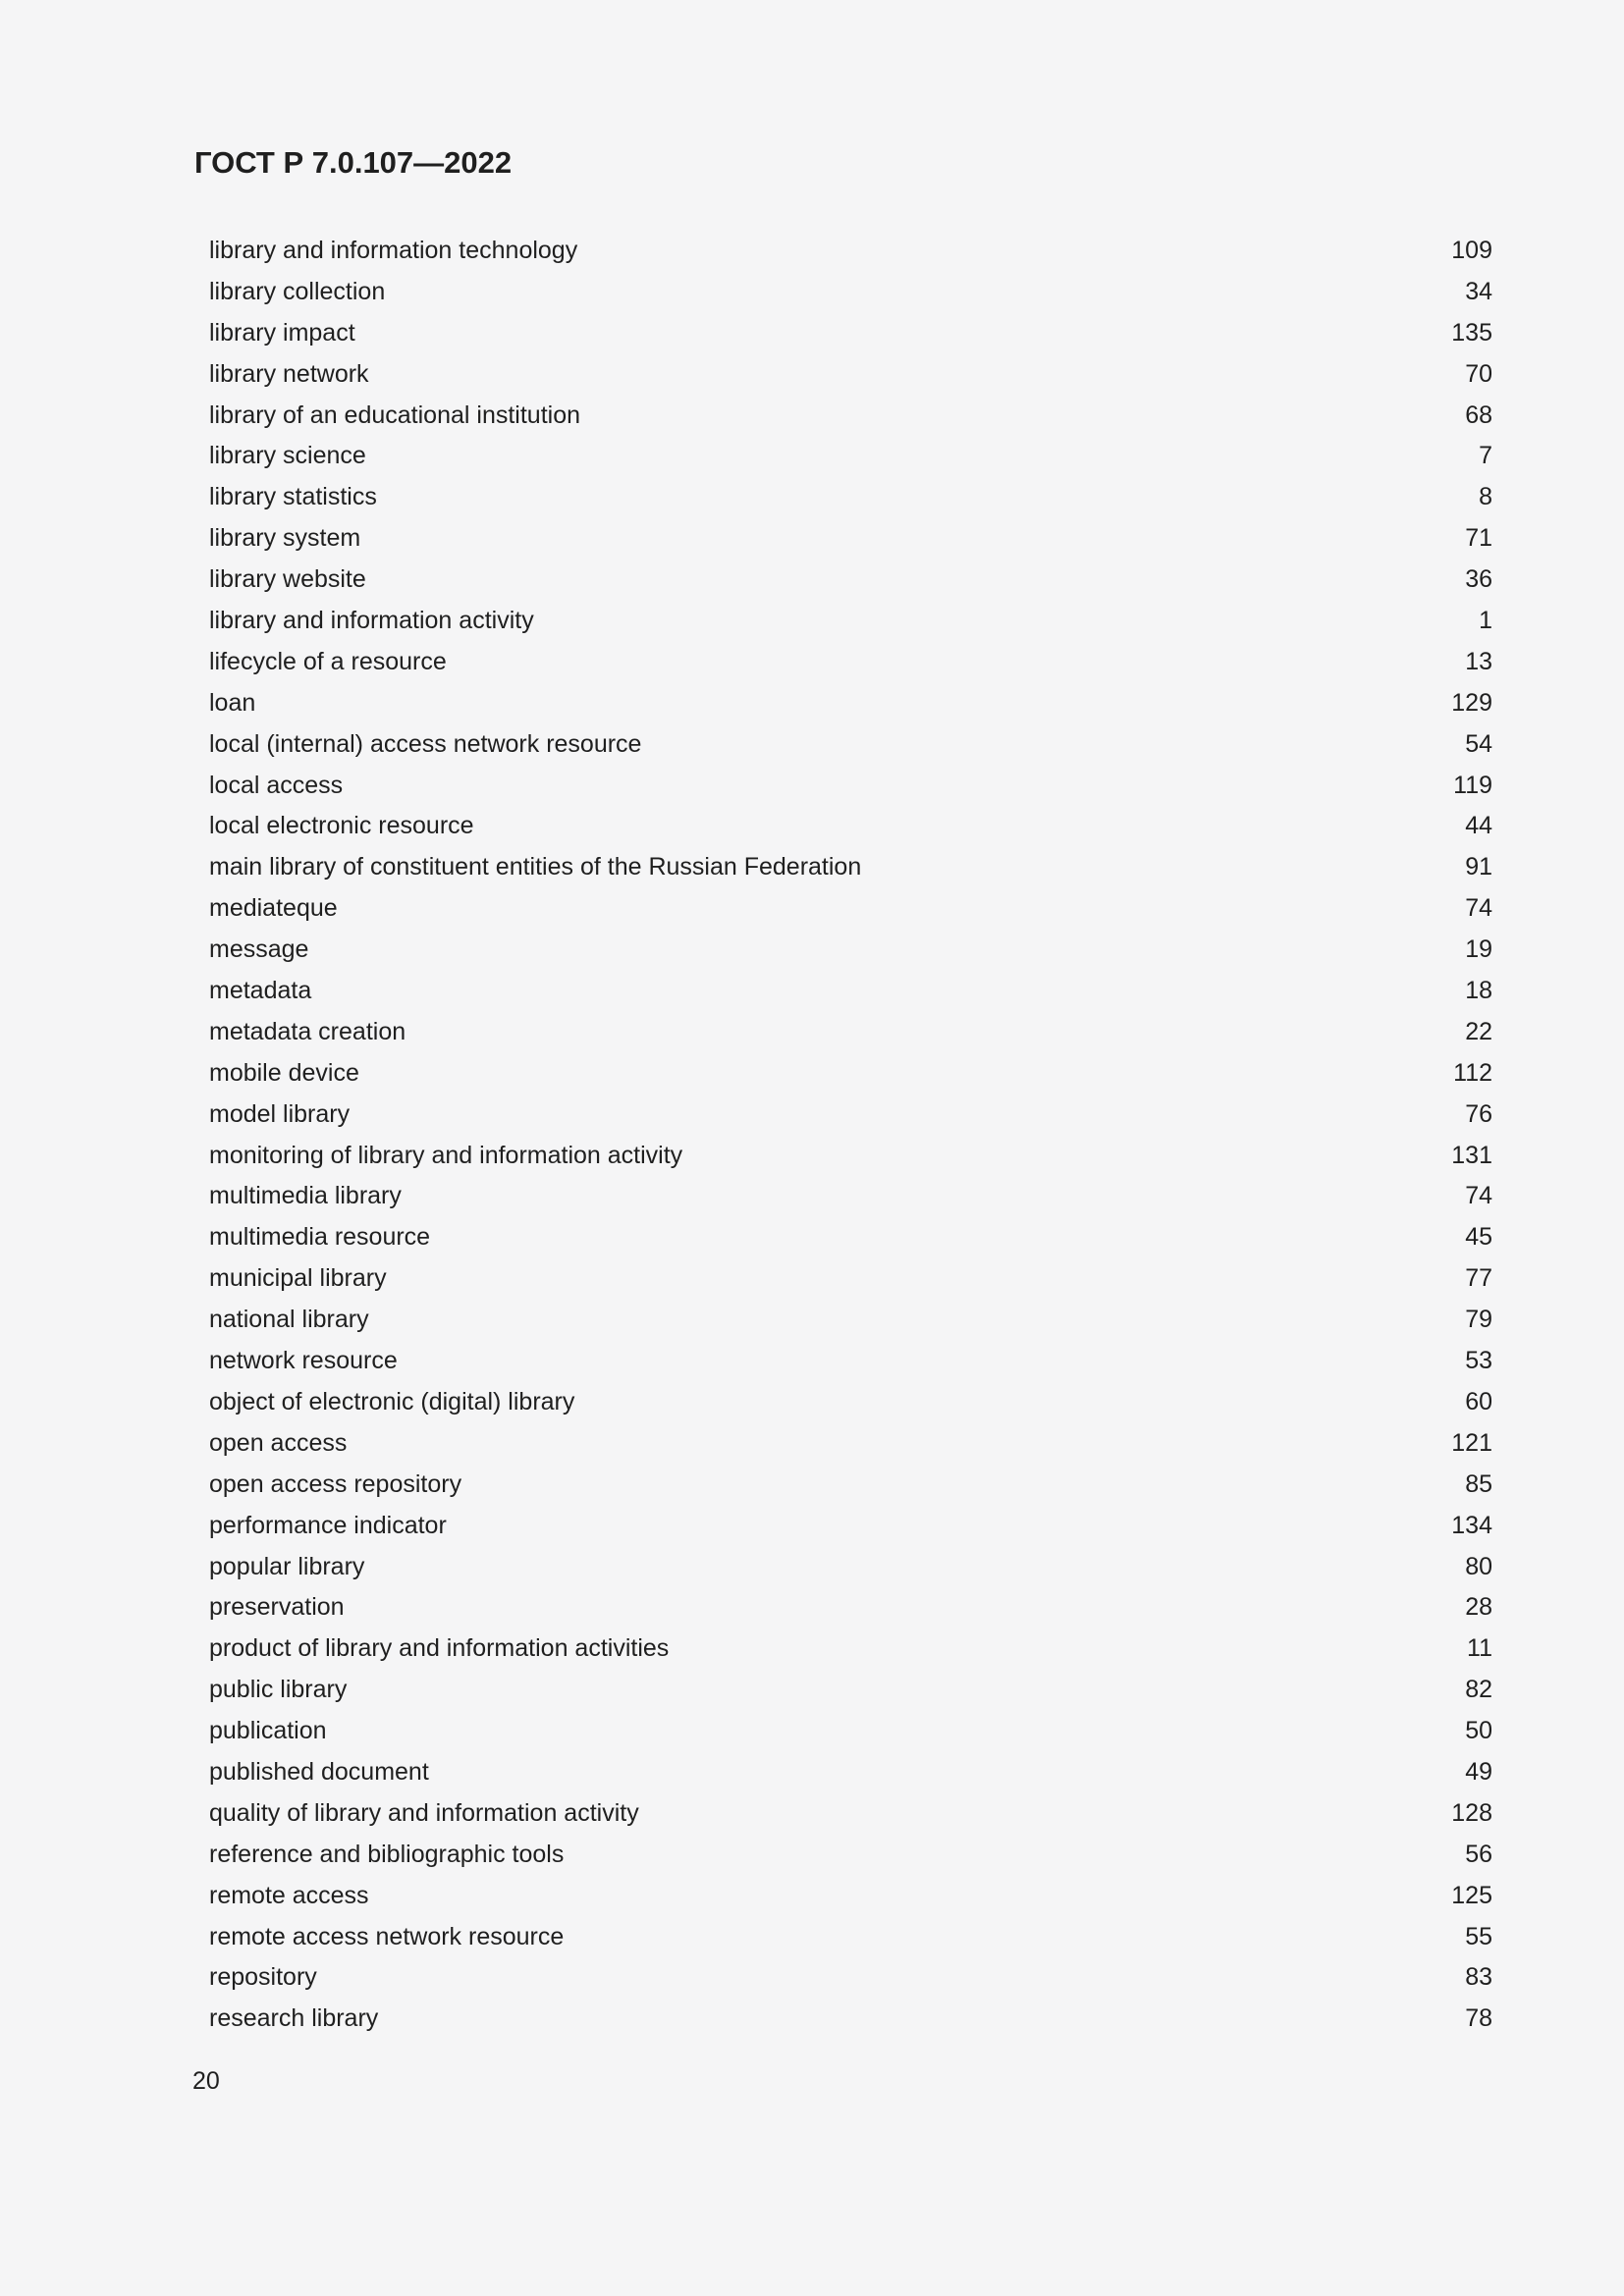  Describe the element at coordinates (850, 375) in the screenshot. I see `index-entry-row: library network 70` at that location.